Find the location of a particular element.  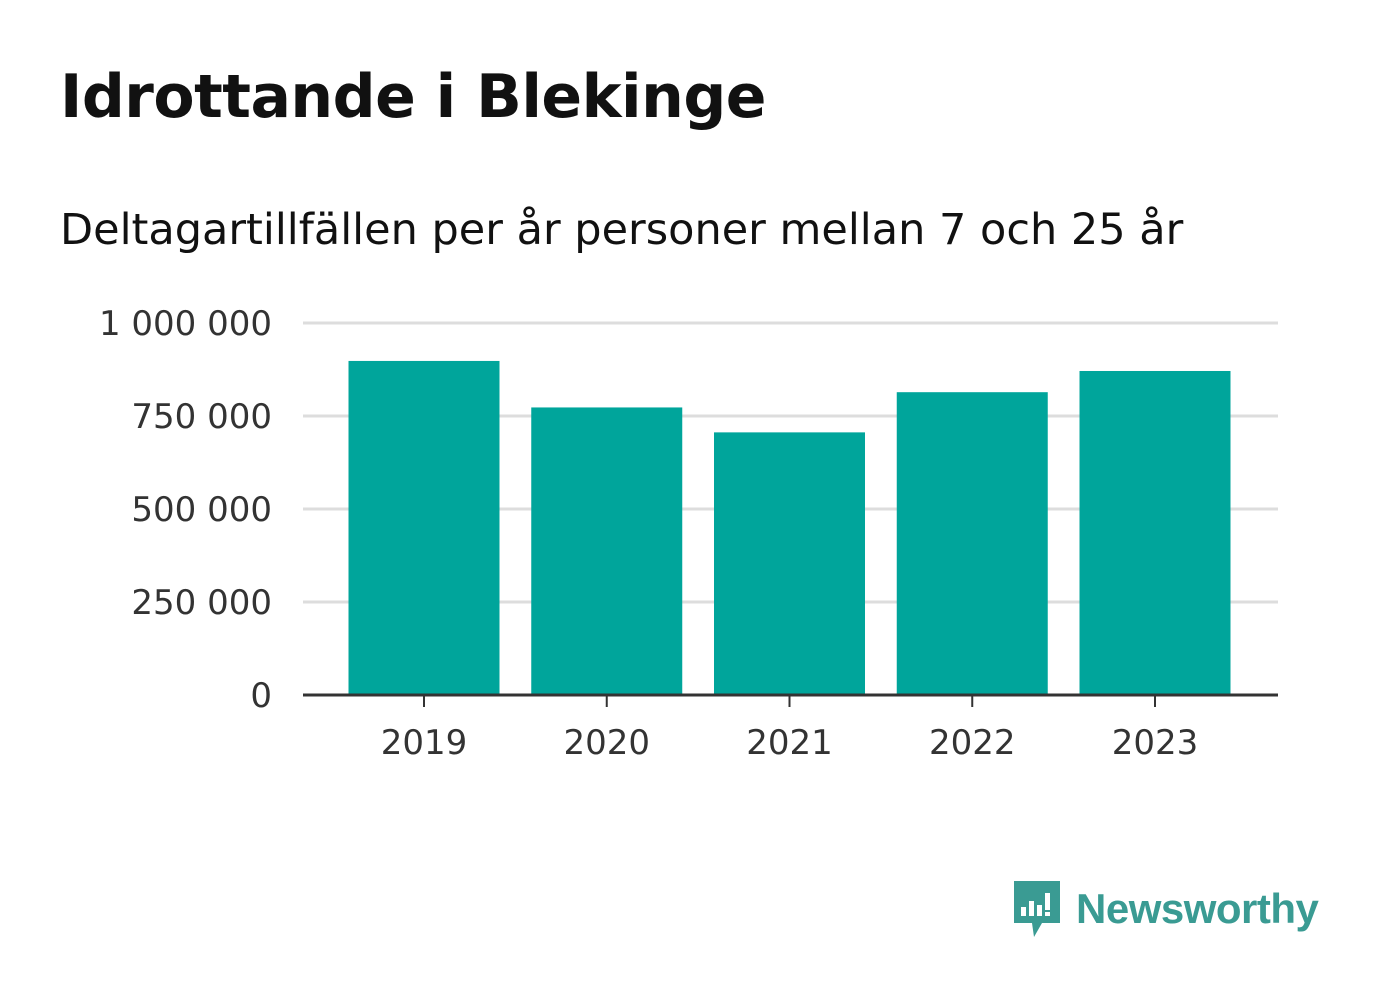

bar-2022 is located at coordinates (972, 543).